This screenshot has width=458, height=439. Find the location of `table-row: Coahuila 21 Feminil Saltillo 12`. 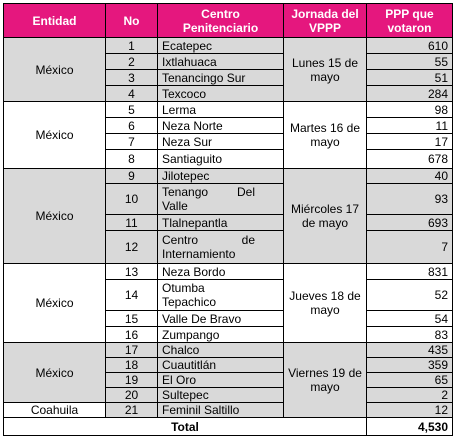

table-row: Coahuila 21 Feminil Saltillo 12 is located at coordinates (228, 410).